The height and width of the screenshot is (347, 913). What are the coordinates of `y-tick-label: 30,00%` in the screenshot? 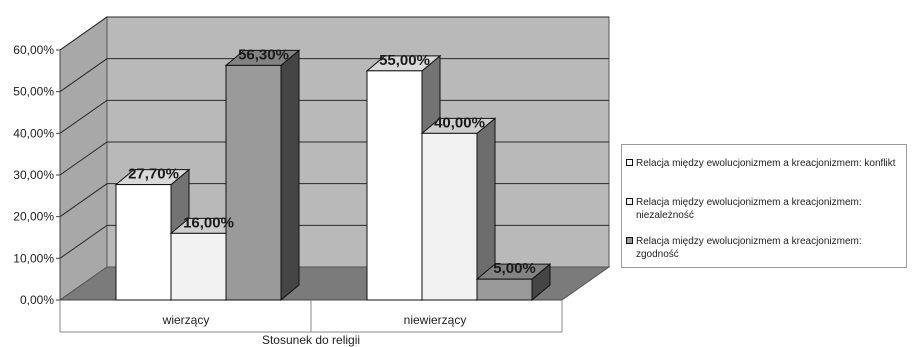 It's located at (33, 175).